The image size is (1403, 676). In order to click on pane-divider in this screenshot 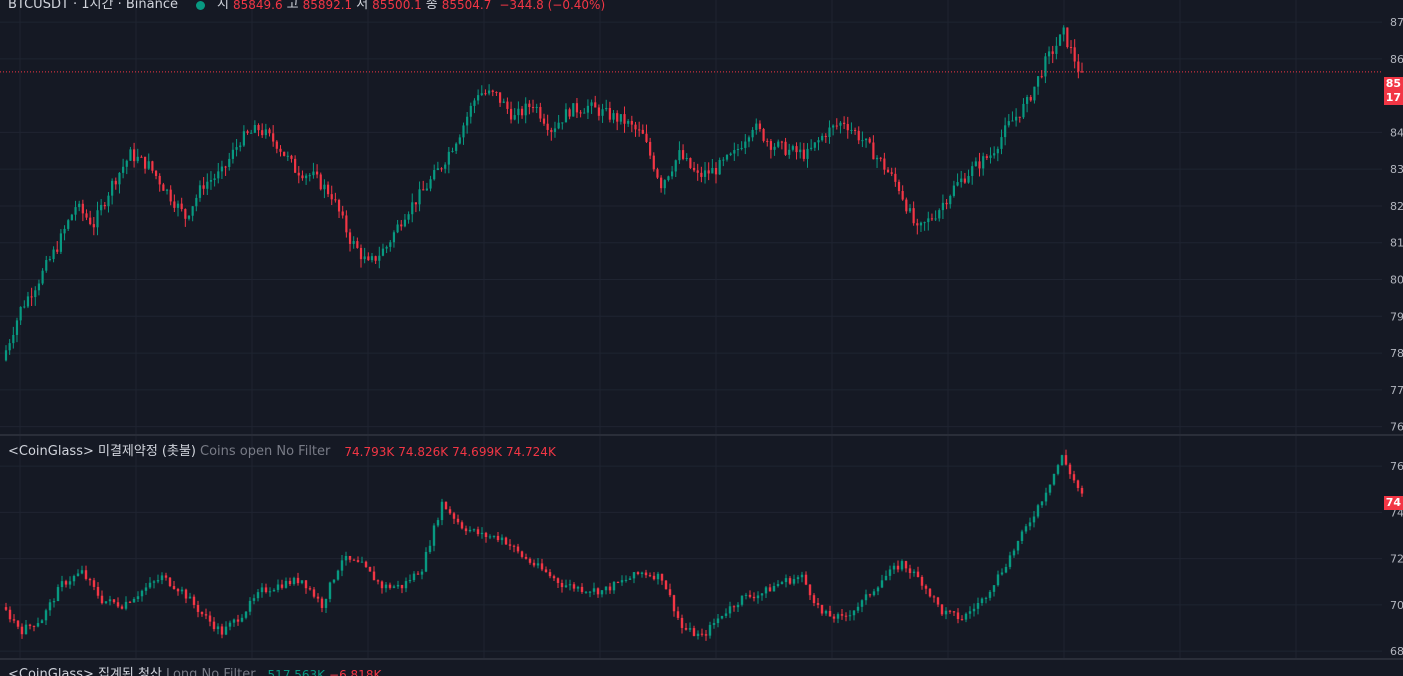, I will do `click(701, 435)`.